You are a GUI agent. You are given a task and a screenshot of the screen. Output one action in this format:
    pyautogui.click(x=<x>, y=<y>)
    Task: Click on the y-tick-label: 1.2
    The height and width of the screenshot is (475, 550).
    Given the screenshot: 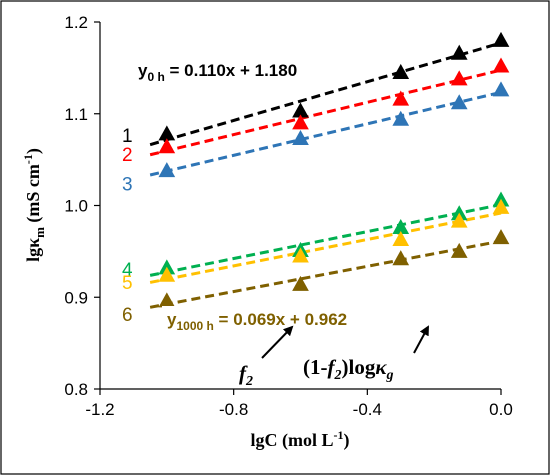 What is the action you would take?
    pyautogui.click(x=76, y=22)
    